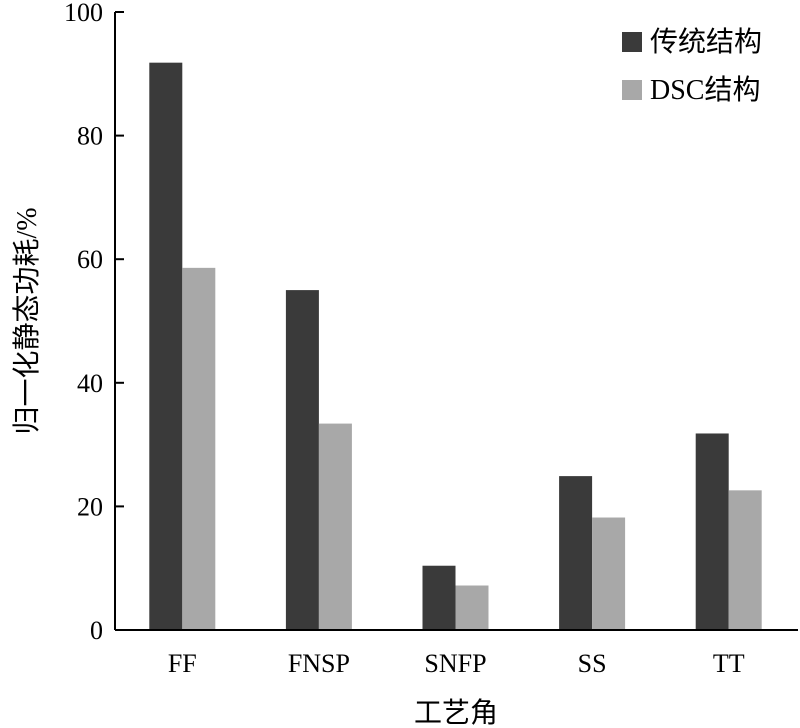  What do you see at coordinates (592, 663) in the screenshot?
I see `x-category-label: SS` at bounding box center [592, 663].